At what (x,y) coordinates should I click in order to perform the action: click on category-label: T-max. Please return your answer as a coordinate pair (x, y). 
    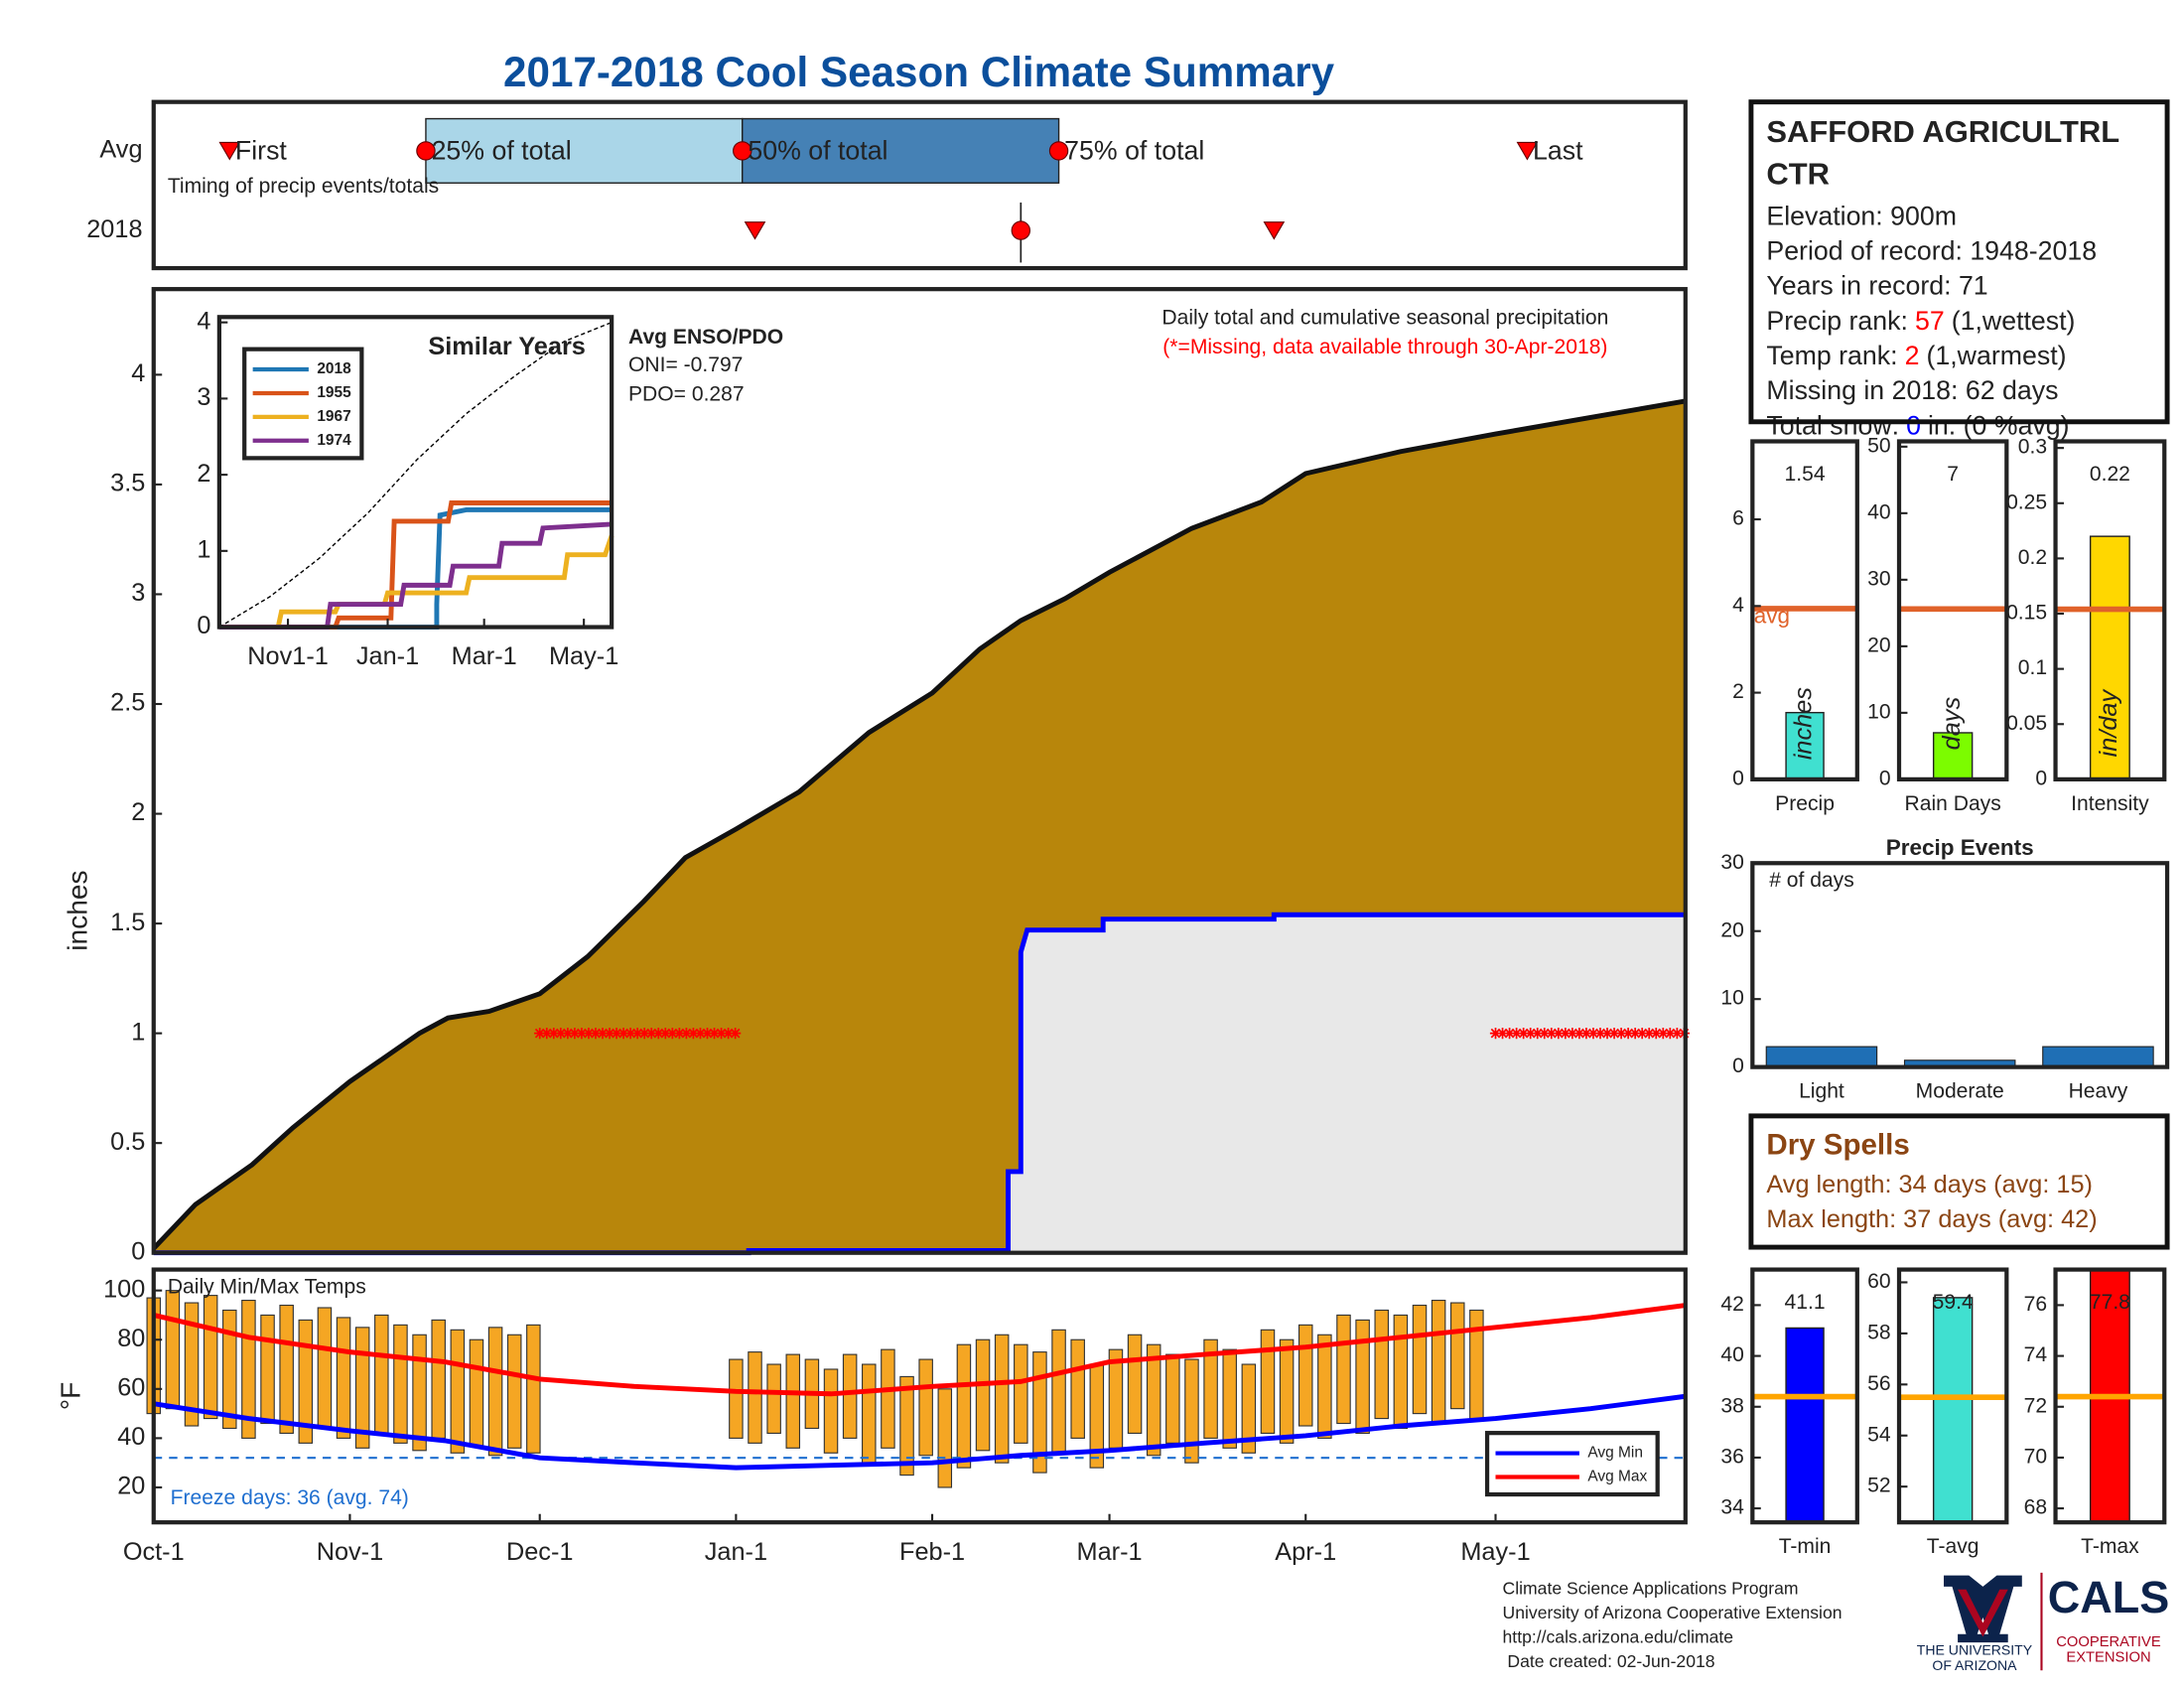
    Looking at the image, I should click on (2110, 1546).